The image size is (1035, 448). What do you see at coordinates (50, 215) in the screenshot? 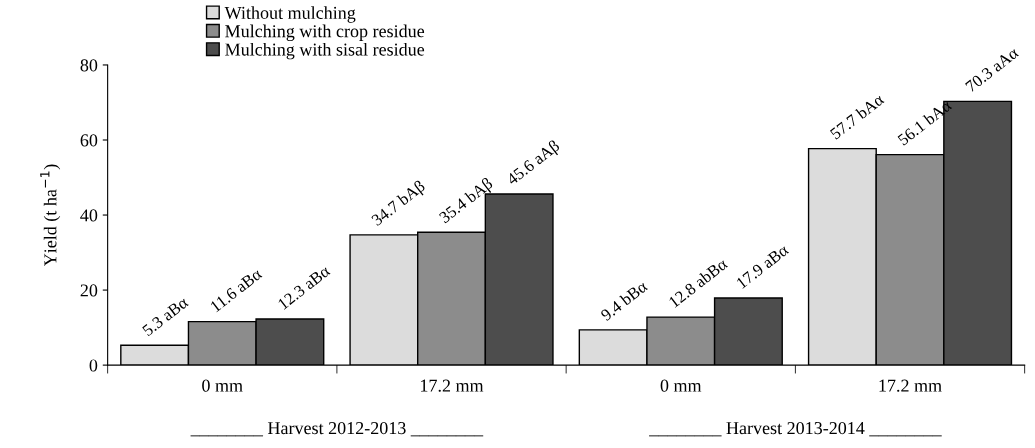
I see `y-axis-title: Yield (t ha$^{−1}$)` at bounding box center [50, 215].